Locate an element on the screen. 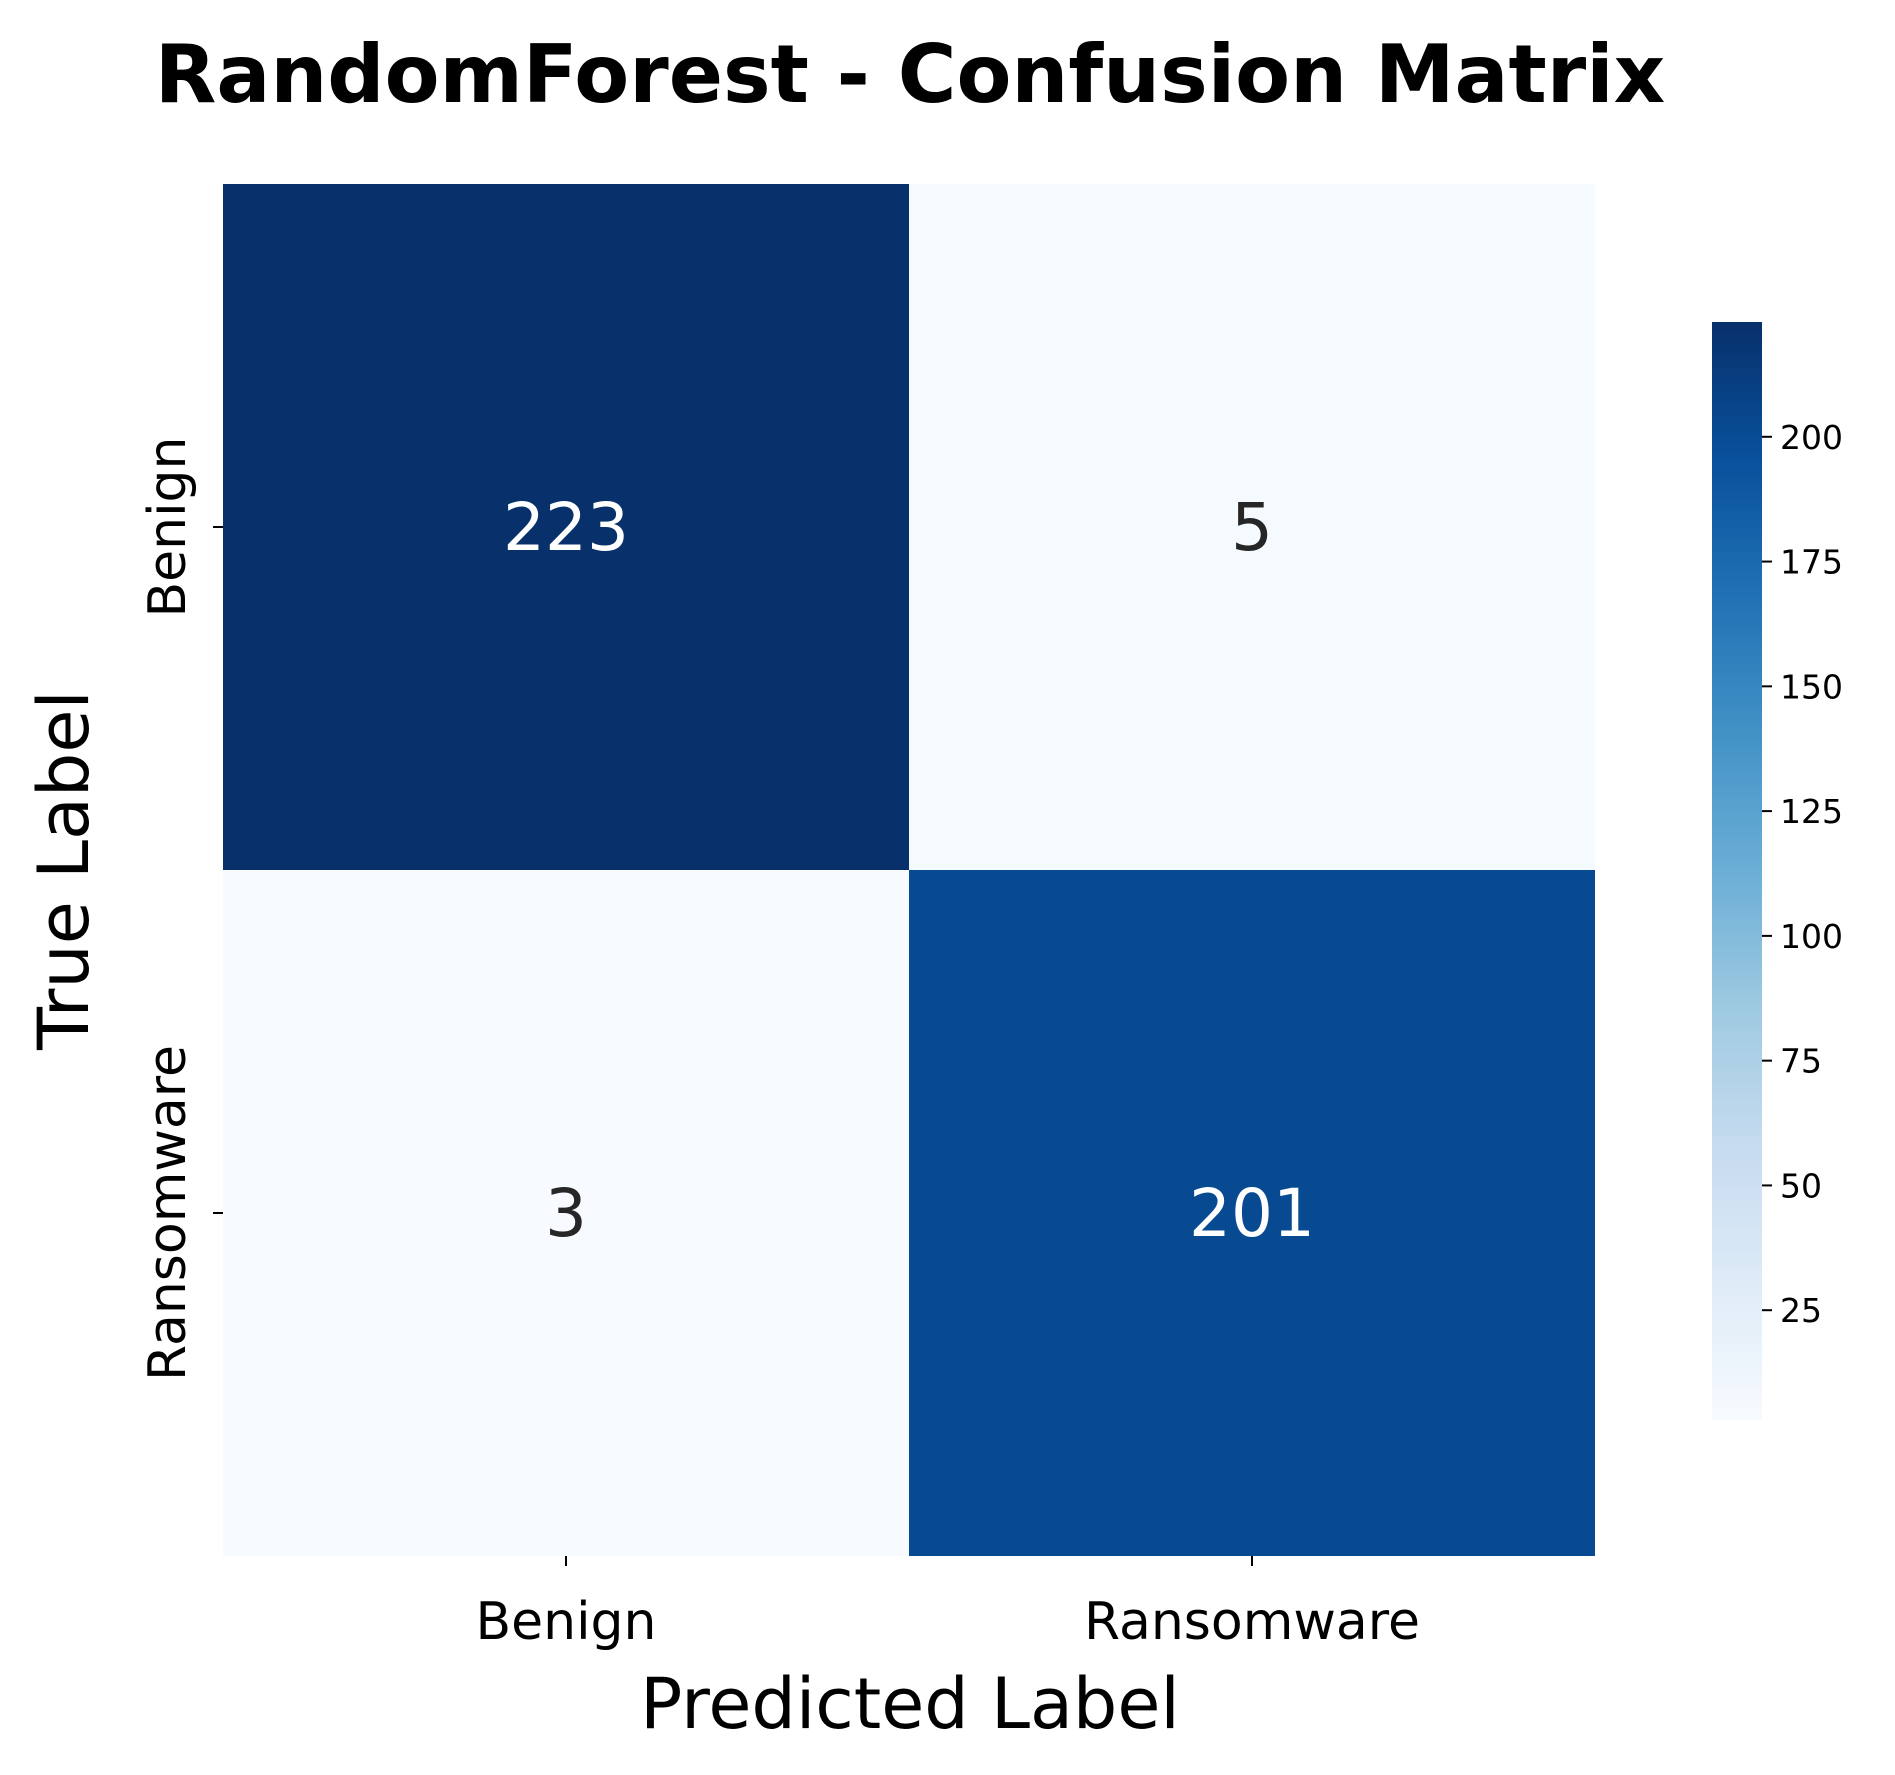  x-axis-label: Predicted Label is located at coordinates (910, 1704).